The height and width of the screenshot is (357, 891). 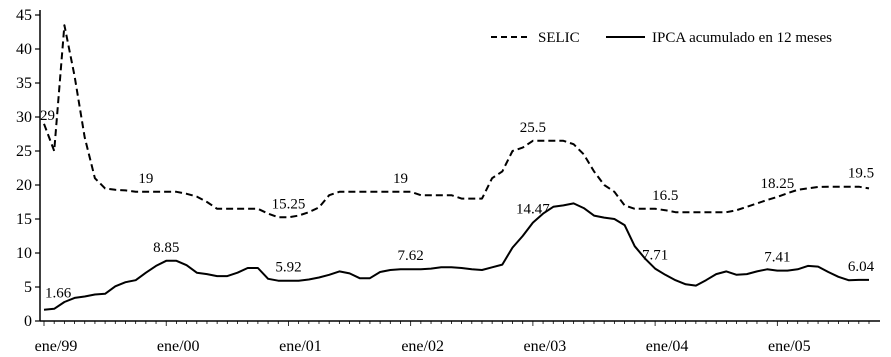 What do you see at coordinates (289, 204) in the screenshot?
I see `data-label: 15.25` at bounding box center [289, 204].